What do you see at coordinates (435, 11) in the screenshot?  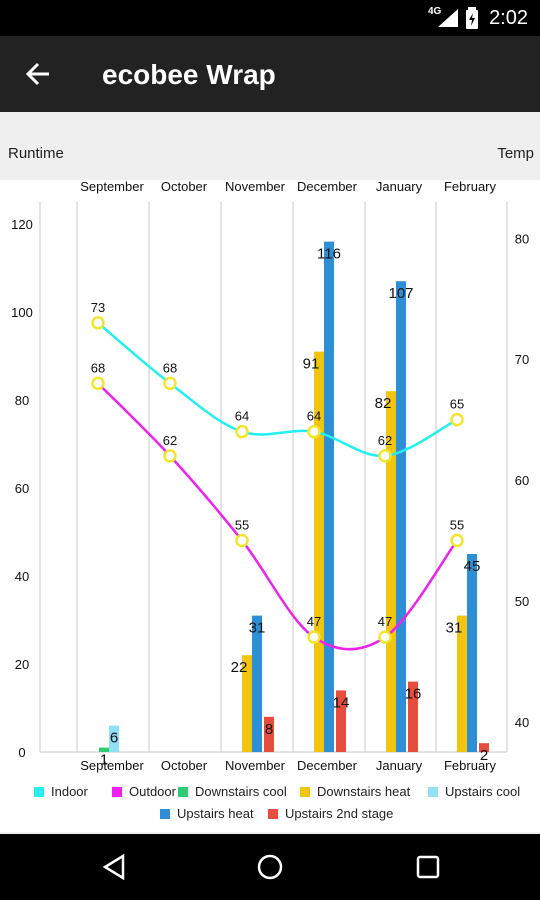 I see `network-type: 4G` at bounding box center [435, 11].